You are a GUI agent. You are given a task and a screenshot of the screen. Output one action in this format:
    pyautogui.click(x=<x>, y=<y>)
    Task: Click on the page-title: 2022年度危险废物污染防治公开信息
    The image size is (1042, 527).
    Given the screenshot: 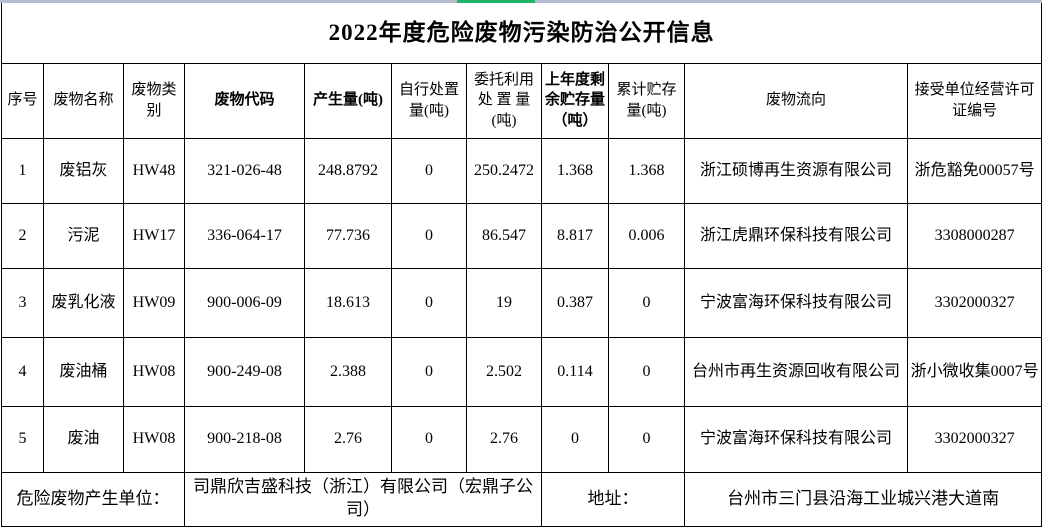 What is the action you would take?
    pyautogui.click(x=521, y=33)
    